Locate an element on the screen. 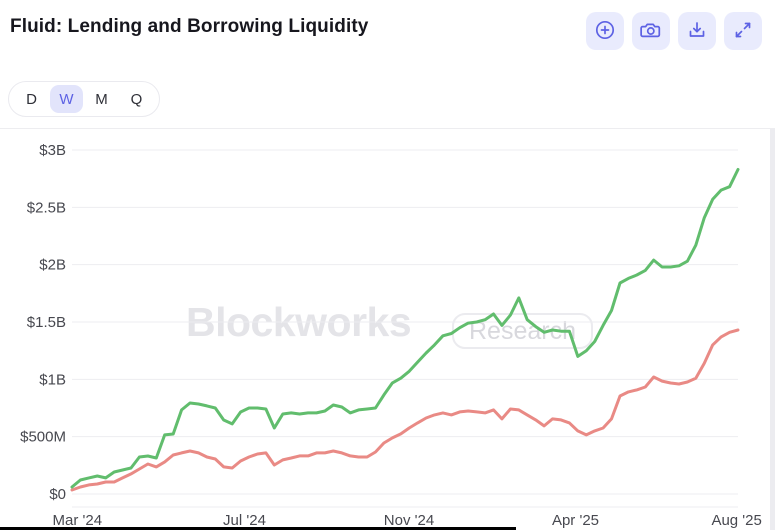 This screenshot has width=775, height=530. svg-text: $0 is located at coordinates (57, 494).